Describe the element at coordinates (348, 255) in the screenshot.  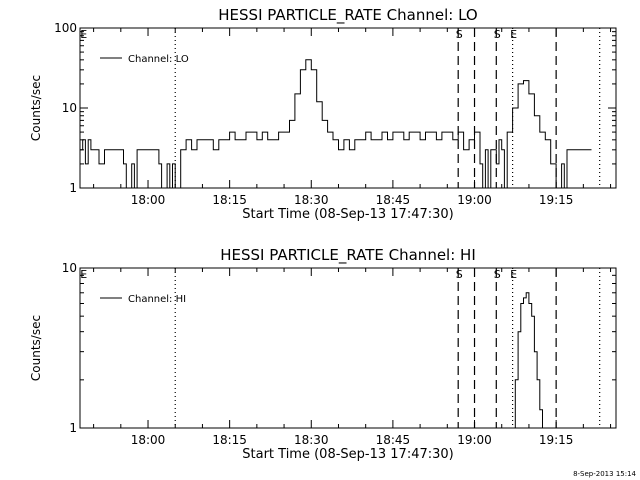
I see `chart-title-hi: HESSI PARTICLE_RATE Channel: HI` at that location.